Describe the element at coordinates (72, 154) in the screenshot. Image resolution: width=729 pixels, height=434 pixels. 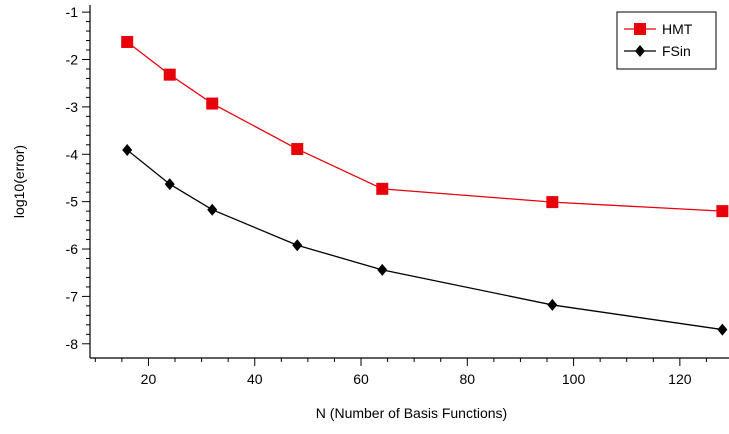
I see `y-tick-label: -4` at that location.